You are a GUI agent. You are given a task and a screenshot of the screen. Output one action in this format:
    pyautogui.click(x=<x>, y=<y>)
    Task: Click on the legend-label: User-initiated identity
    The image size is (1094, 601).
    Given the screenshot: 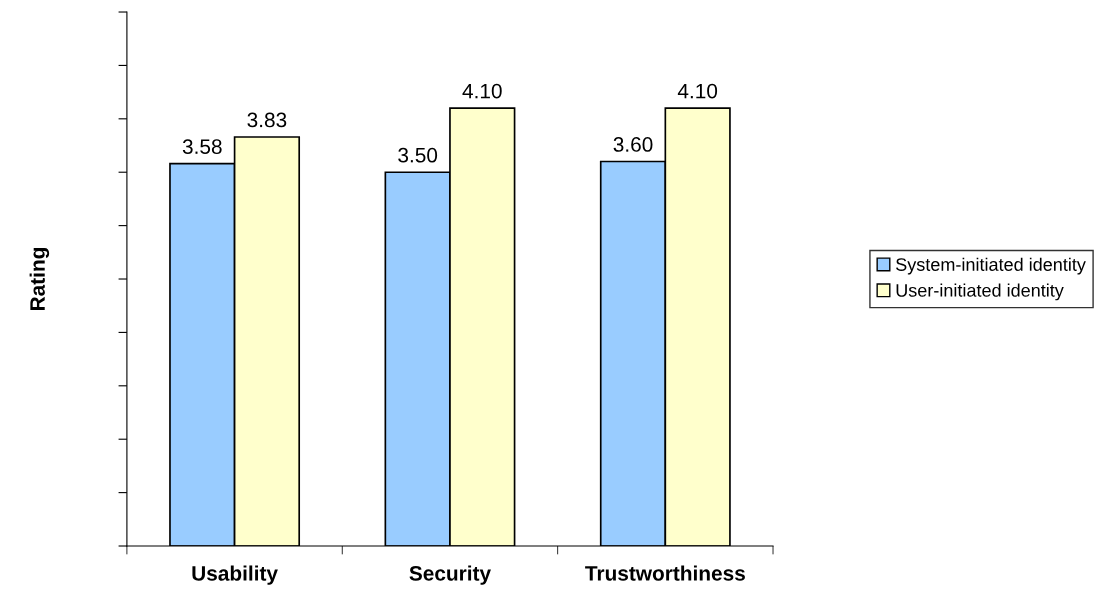 What is the action you would take?
    pyautogui.click(x=980, y=292)
    